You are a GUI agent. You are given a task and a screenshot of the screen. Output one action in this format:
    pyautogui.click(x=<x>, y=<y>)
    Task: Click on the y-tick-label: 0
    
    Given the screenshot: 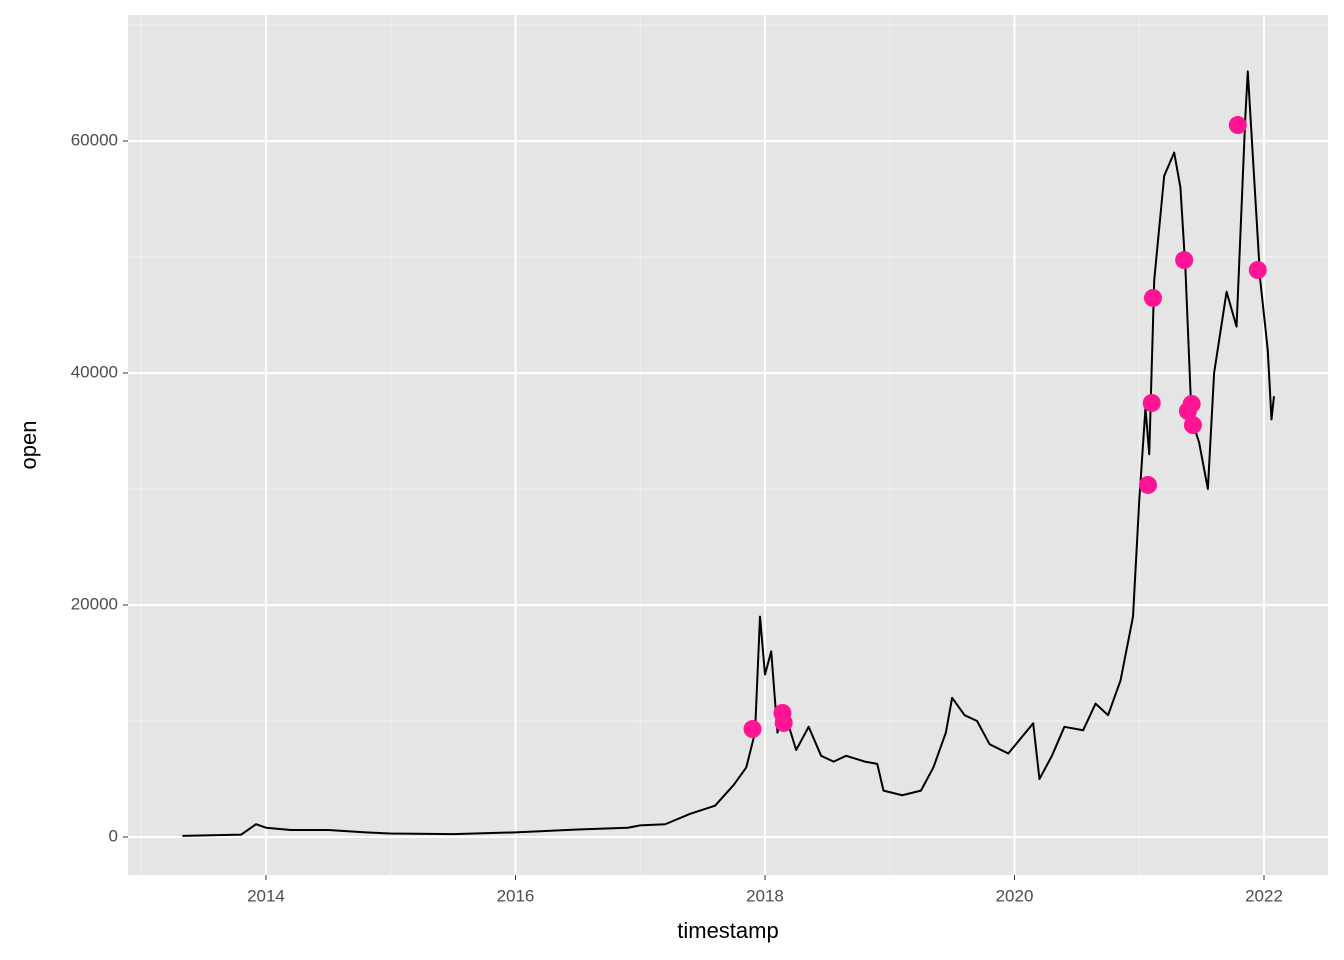 What is the action you would take?
    pyautogui.click(x=113, y=835)
    